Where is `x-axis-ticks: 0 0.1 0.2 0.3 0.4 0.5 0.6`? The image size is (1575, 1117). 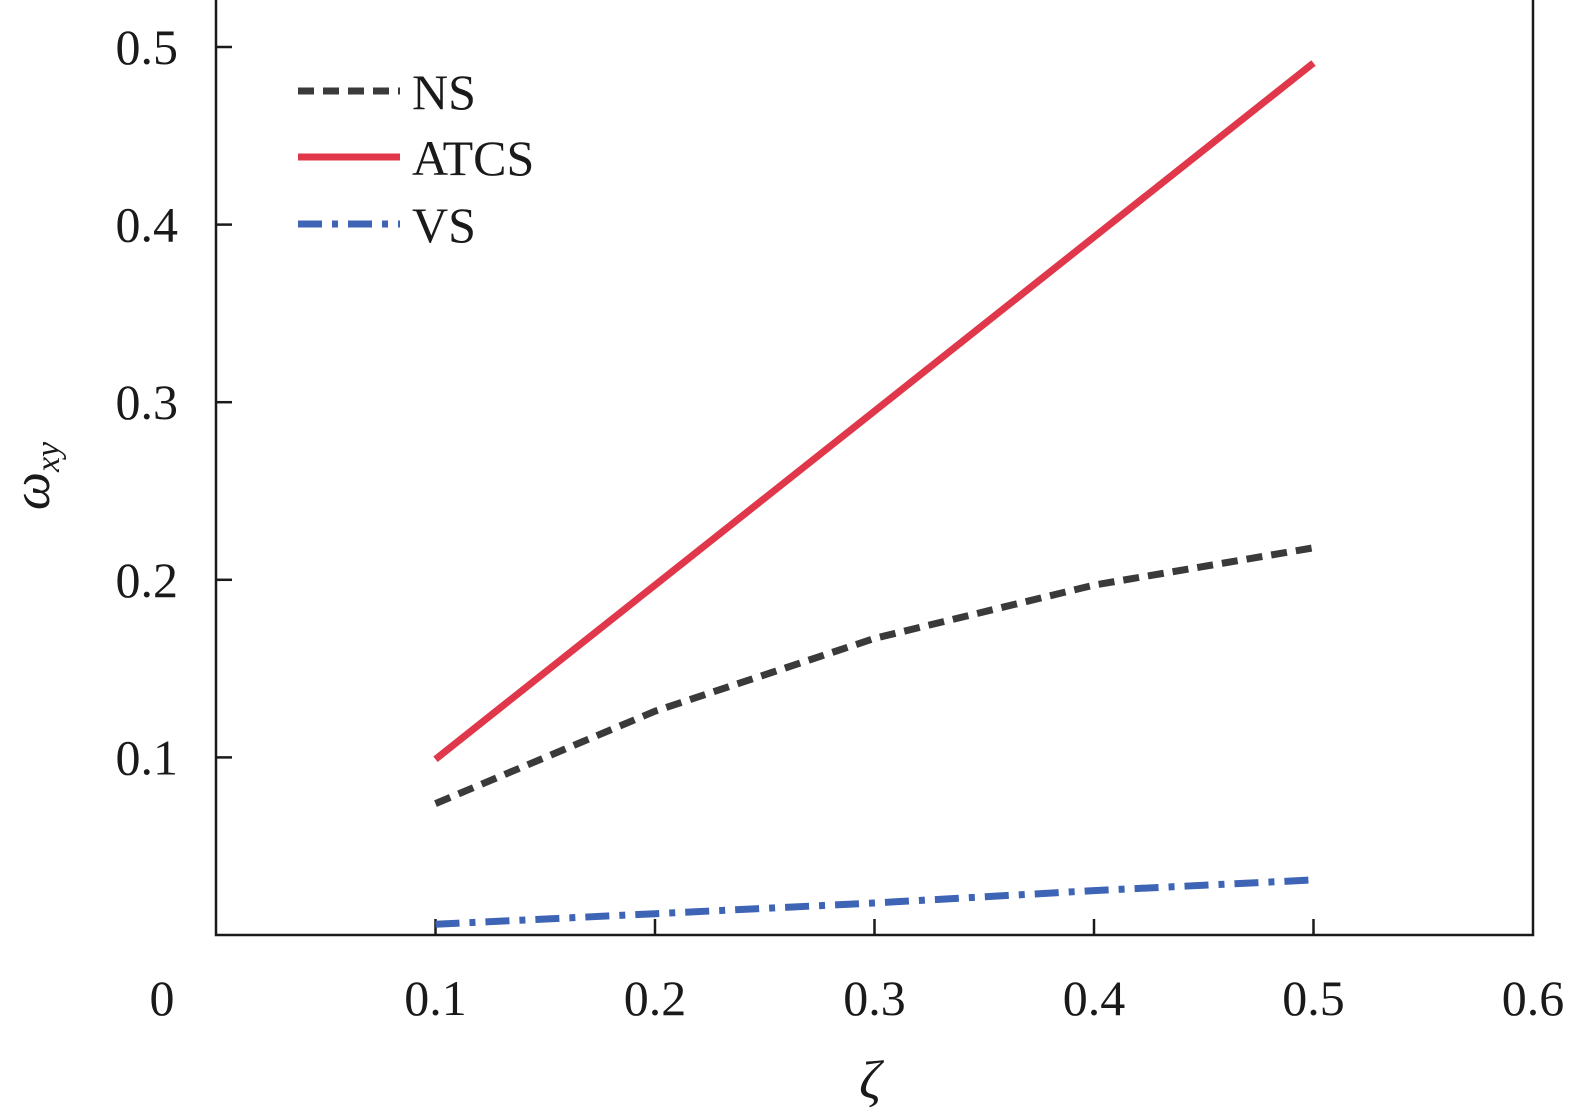
x-axis-ticks: 0 0.1 0.2 0.3 0.4 0.5 0.6 is located at coordinates (857, 972).